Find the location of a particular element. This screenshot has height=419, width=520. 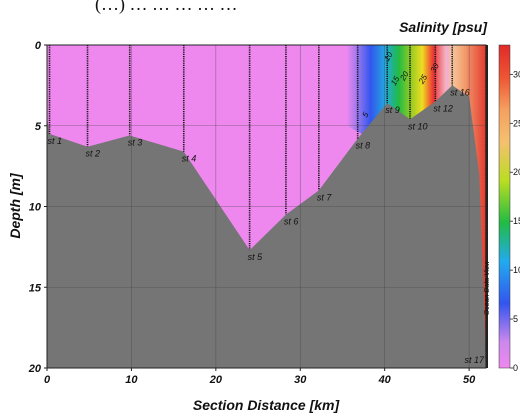

colorbar-tick-label: 30 is located at coordinates (516, 74).